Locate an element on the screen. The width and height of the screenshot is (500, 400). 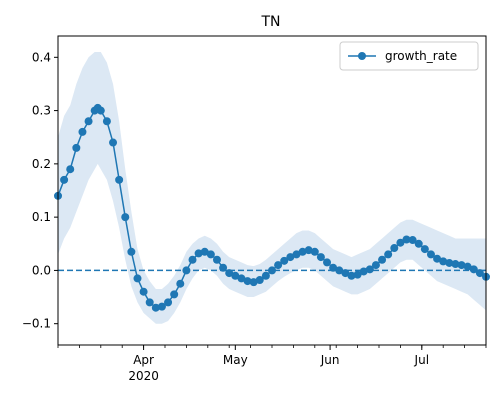
y-tick-label: −0.1 is located at coordinates (36, 324).